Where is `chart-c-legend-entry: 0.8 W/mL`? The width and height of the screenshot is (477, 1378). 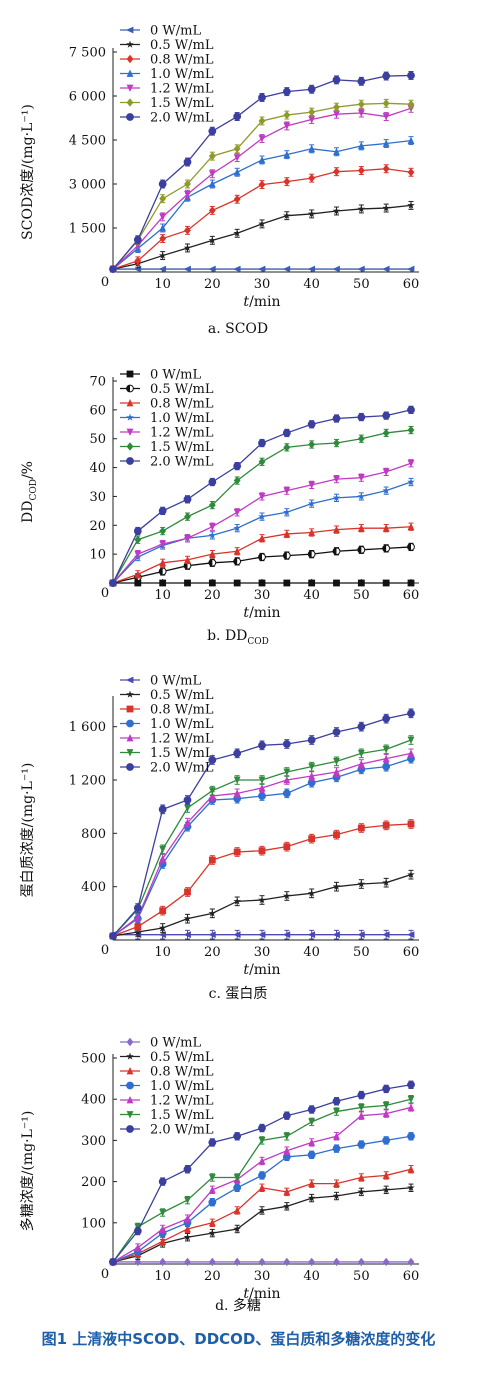
chart-c-legend-entry: 0.8 W/mL is located at coordinates (167, 710).